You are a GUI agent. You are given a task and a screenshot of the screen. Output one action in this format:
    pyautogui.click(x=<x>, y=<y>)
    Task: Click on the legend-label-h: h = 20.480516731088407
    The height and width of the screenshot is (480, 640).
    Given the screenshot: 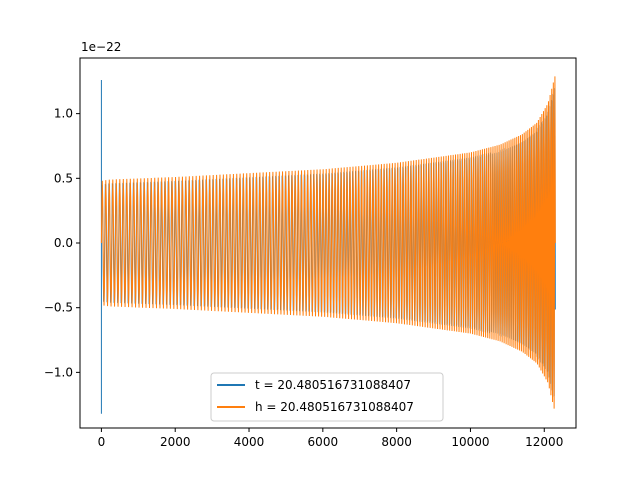 What is the action you would take?
    pyautogui.click(x=334, y=407)
    